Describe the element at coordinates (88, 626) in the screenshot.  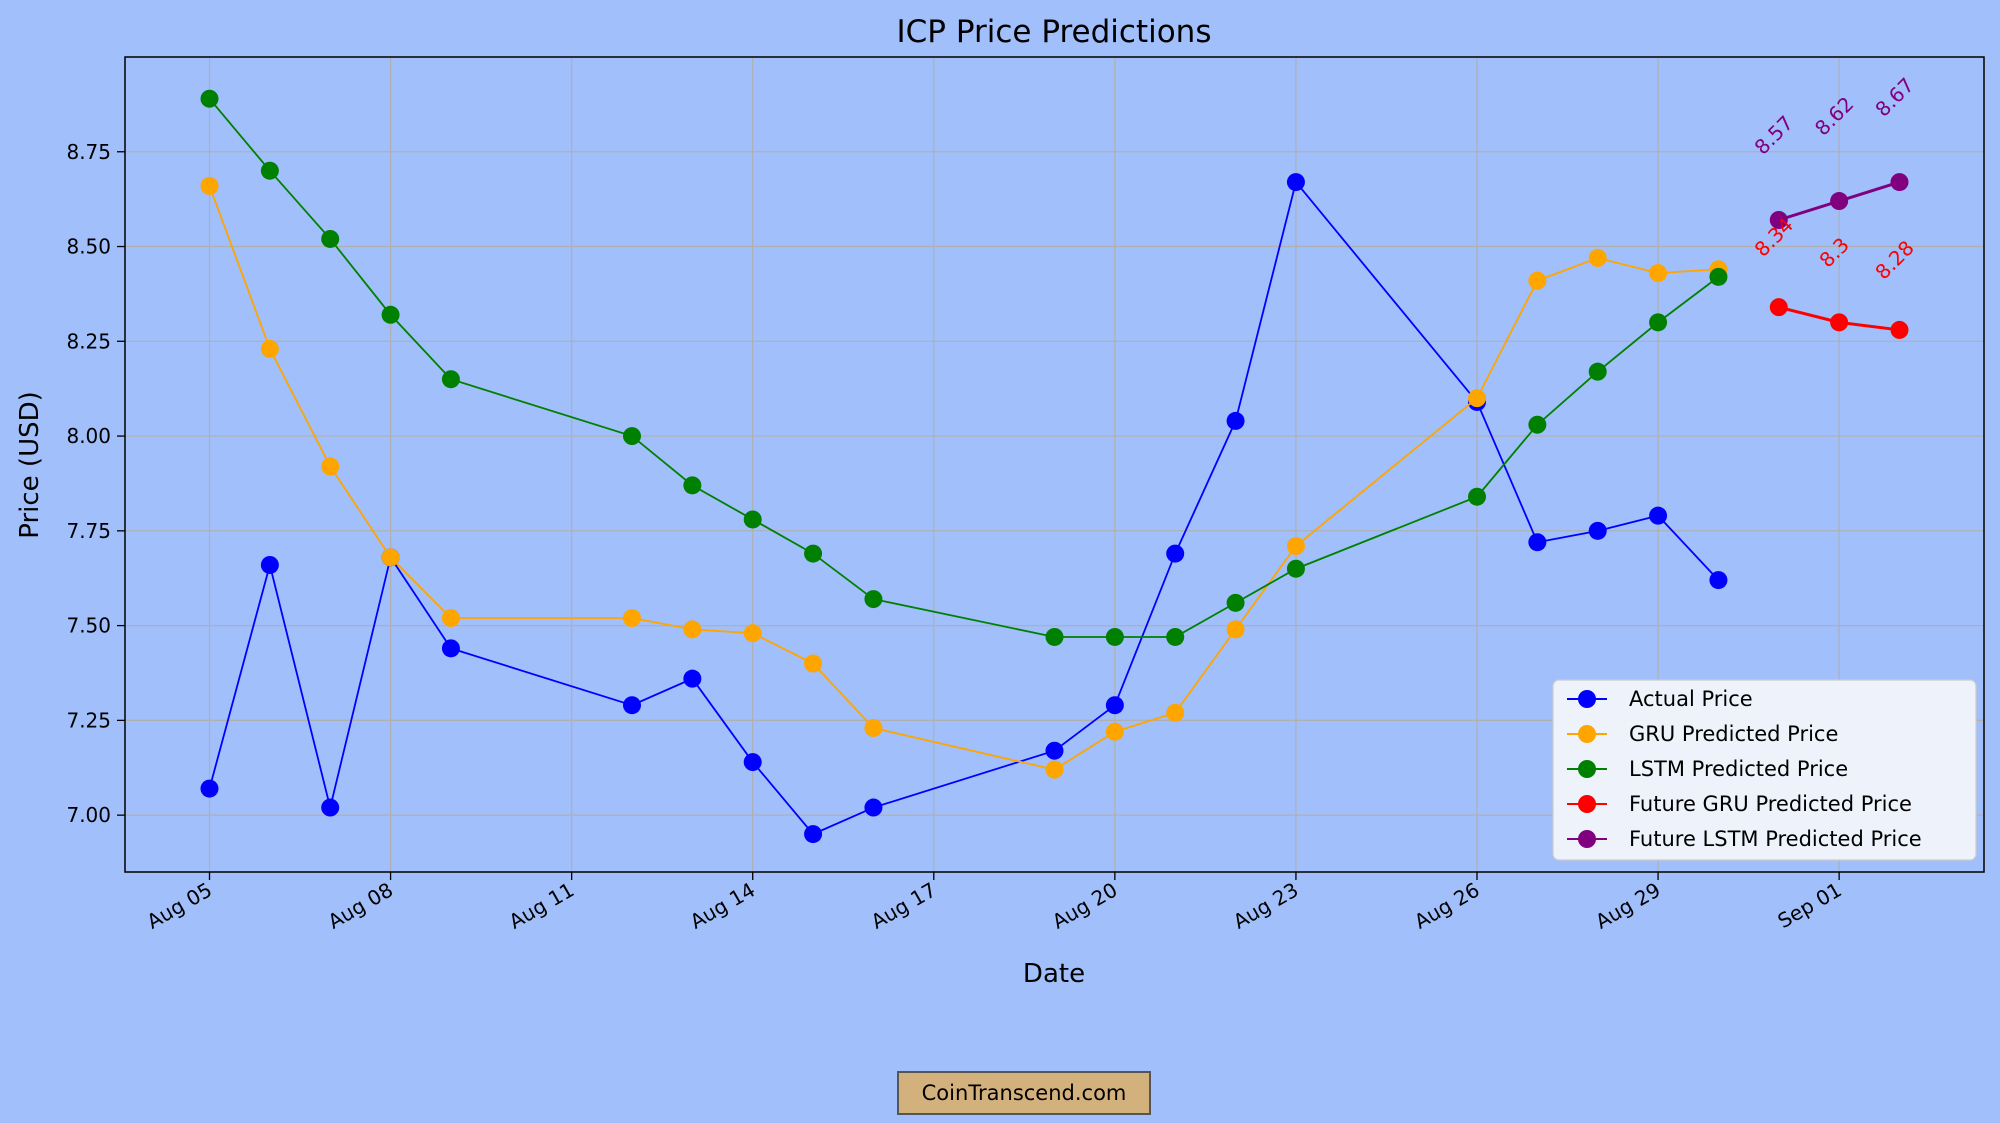
I see `y-tick-label: 7.50` at that location.